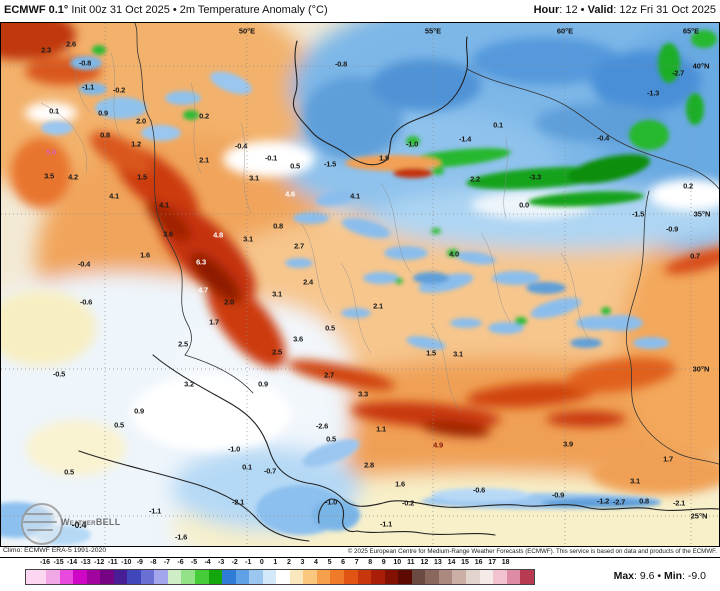 Image resolution: width=720 pixels, height=591 pixels. I want to click on anomaly-value-label: -2.1, so click(679, 503).